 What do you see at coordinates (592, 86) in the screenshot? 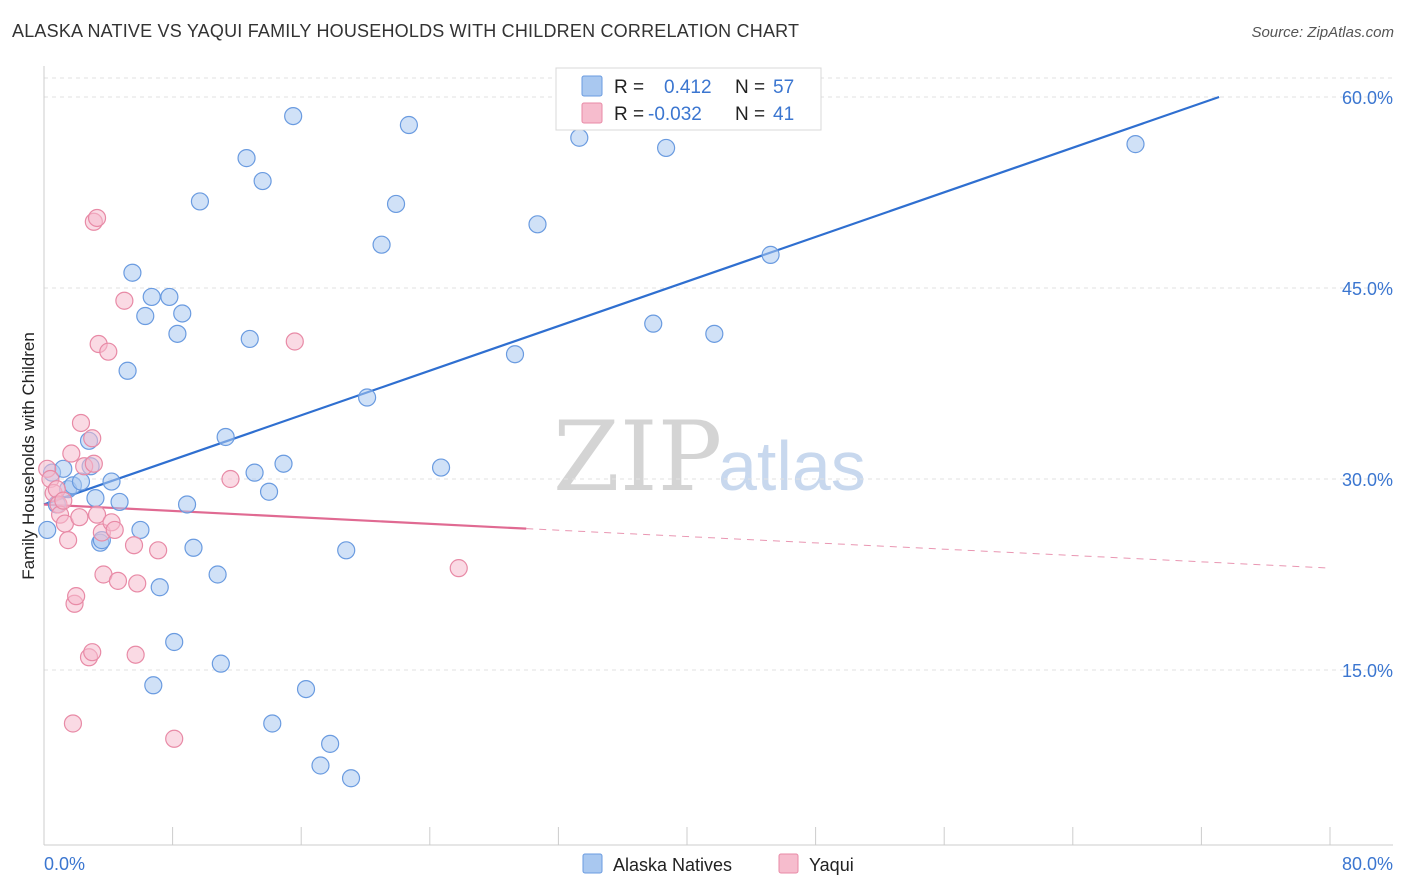
I see `legend-swatch-alaska` at bounding box center [592, 86].